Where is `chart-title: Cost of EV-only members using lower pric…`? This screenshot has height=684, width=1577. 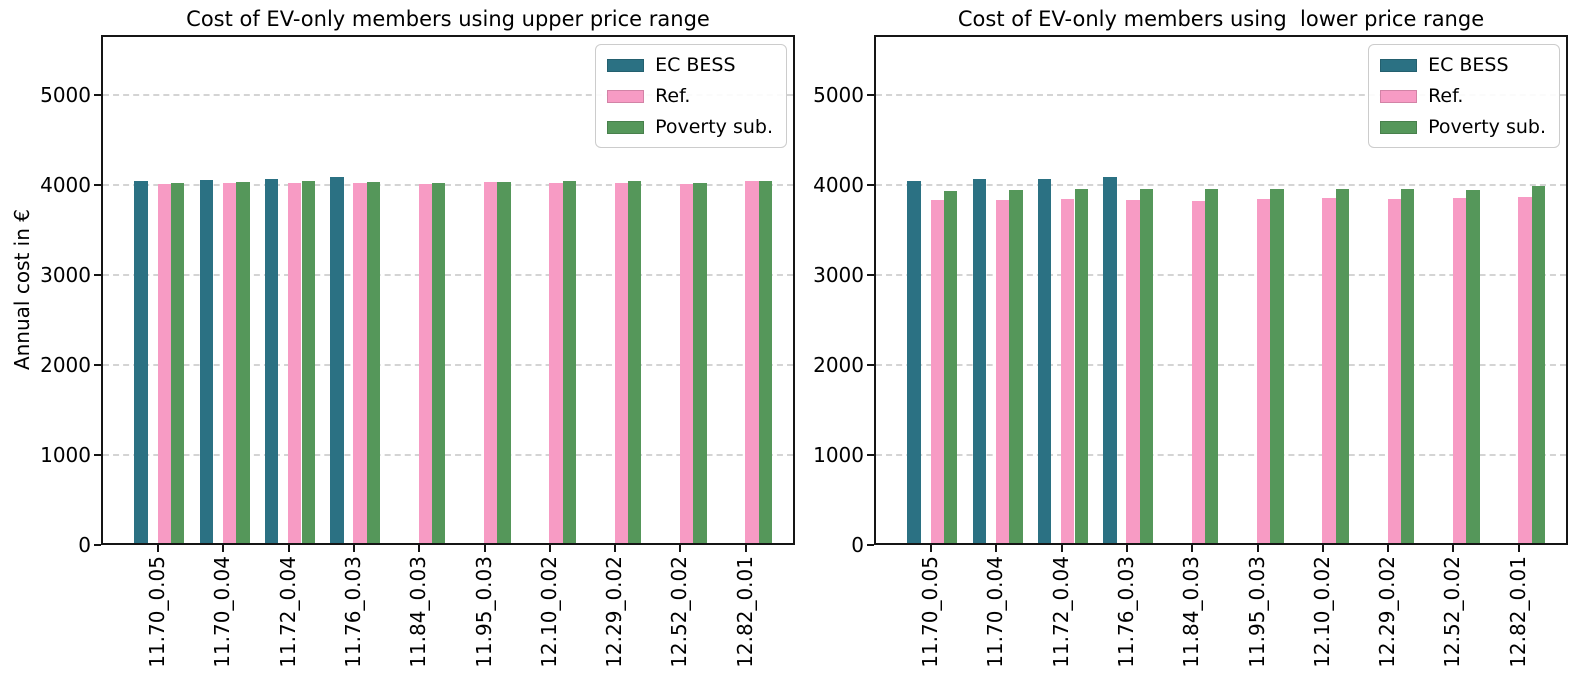
chart-title: Cost of EV-only members using lower pric… is located at coordinates (1221, 19).